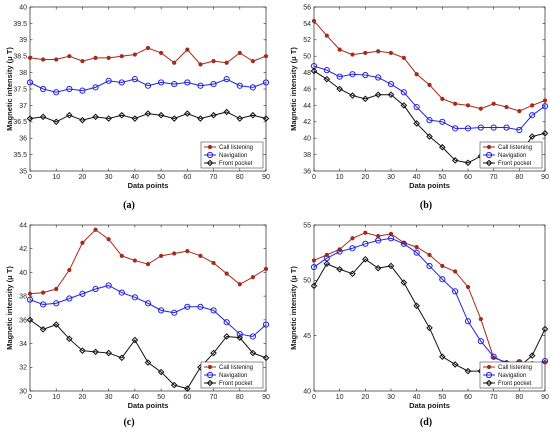  I want to click on x-tick-label: 90, so click(545, 397).